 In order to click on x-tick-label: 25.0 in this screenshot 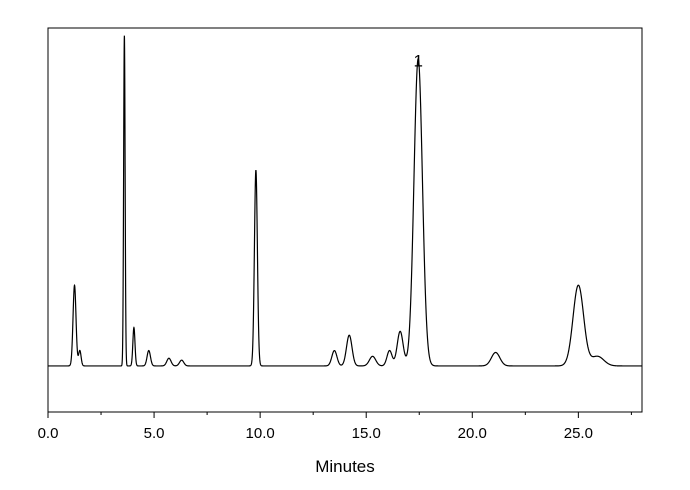, I will do `click(578, 433)`.